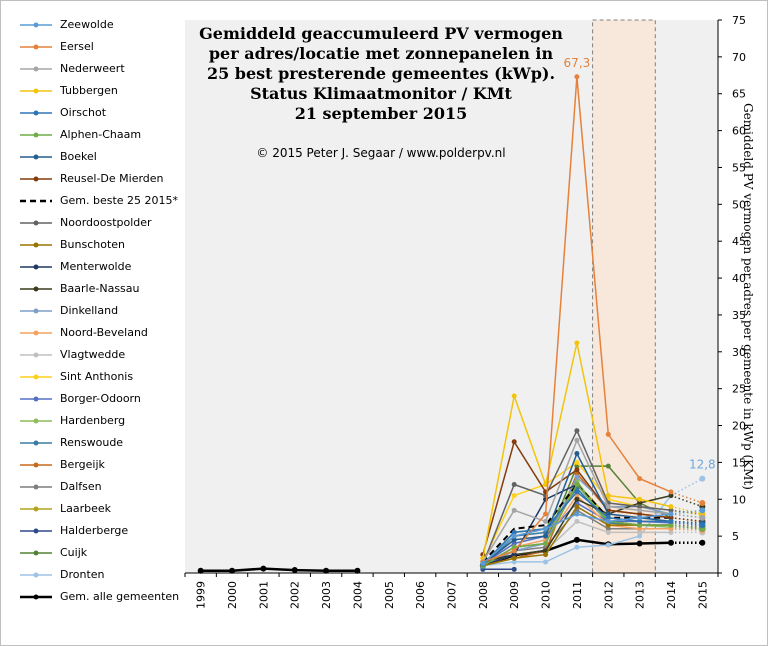  What do you see at coordinates (702, 595) in the screenshot?
I see `x-tick-label: 2015` at bounding box center [702, 595].